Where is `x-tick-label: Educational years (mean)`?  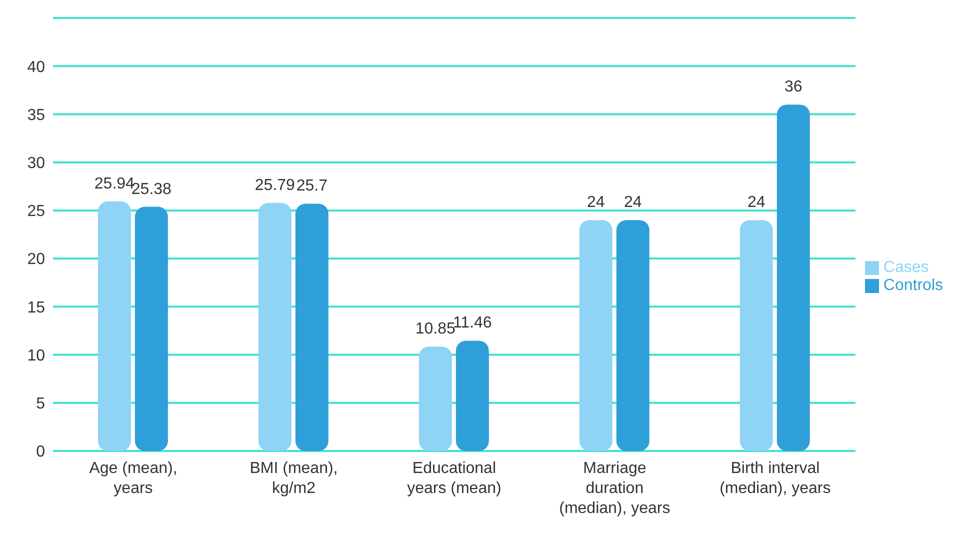
x-tick-label: Educational years (mean) is located at coordinates (454, 478).